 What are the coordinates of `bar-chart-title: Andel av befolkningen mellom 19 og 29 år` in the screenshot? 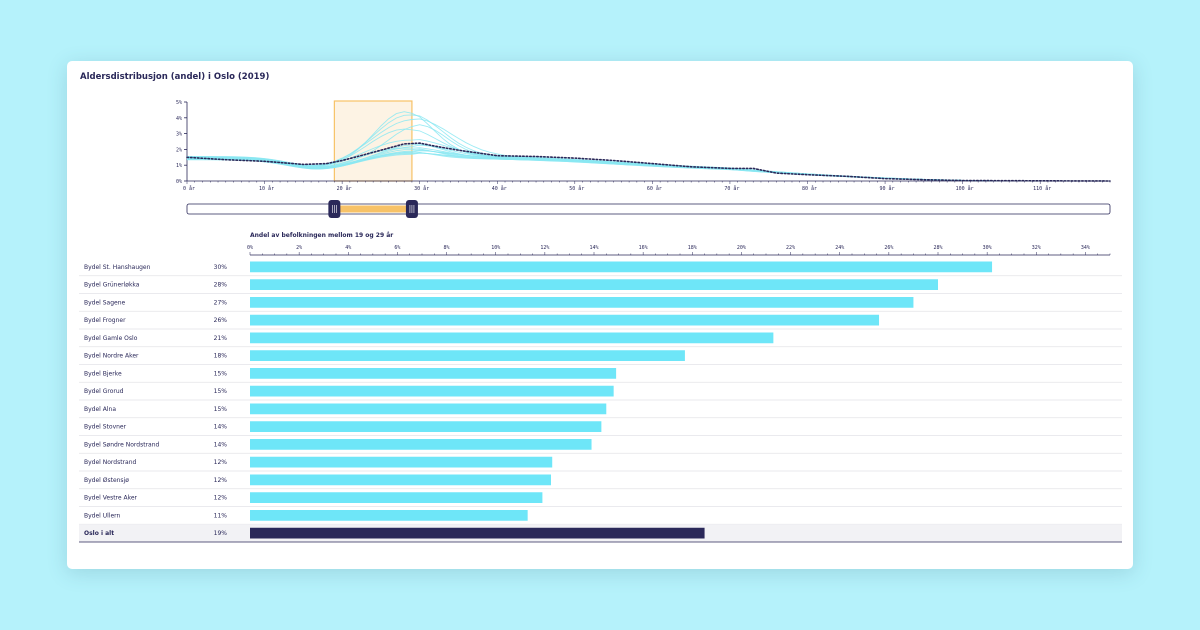 It's located at (321, 235).